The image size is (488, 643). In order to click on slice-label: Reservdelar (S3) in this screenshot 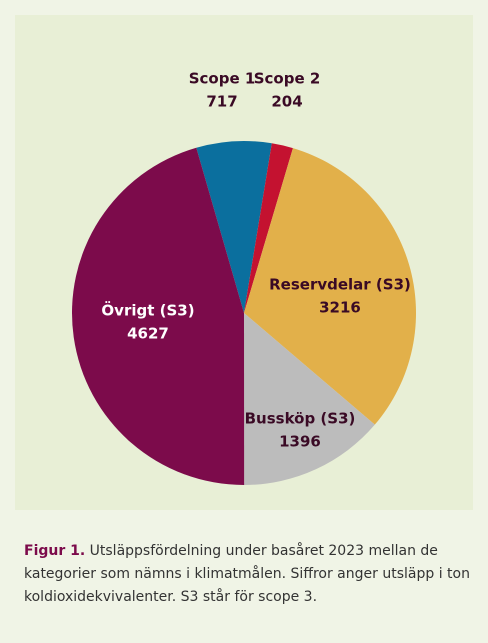, I will do `click(340, 285)`.